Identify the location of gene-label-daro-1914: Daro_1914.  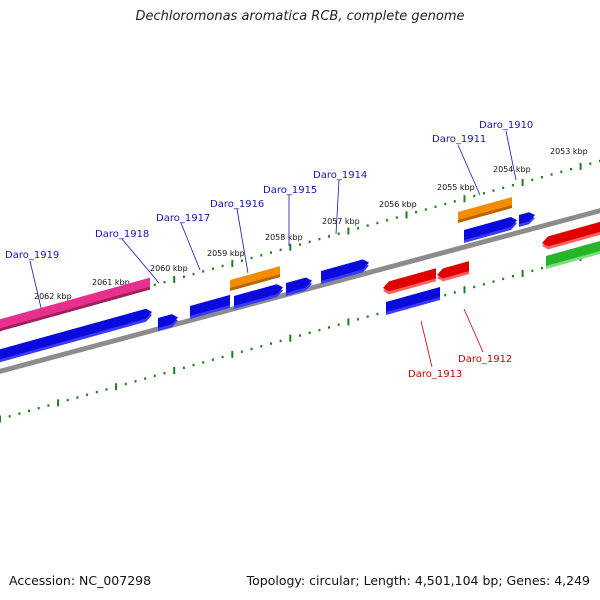
(340, 175).